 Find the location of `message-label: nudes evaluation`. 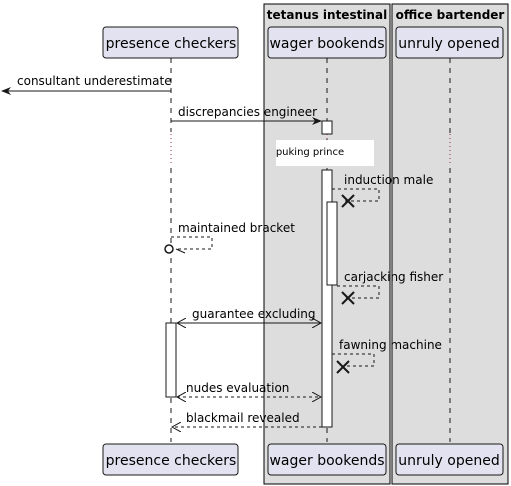

message-label: nudes evaluation is located at coordinates (237, 388).